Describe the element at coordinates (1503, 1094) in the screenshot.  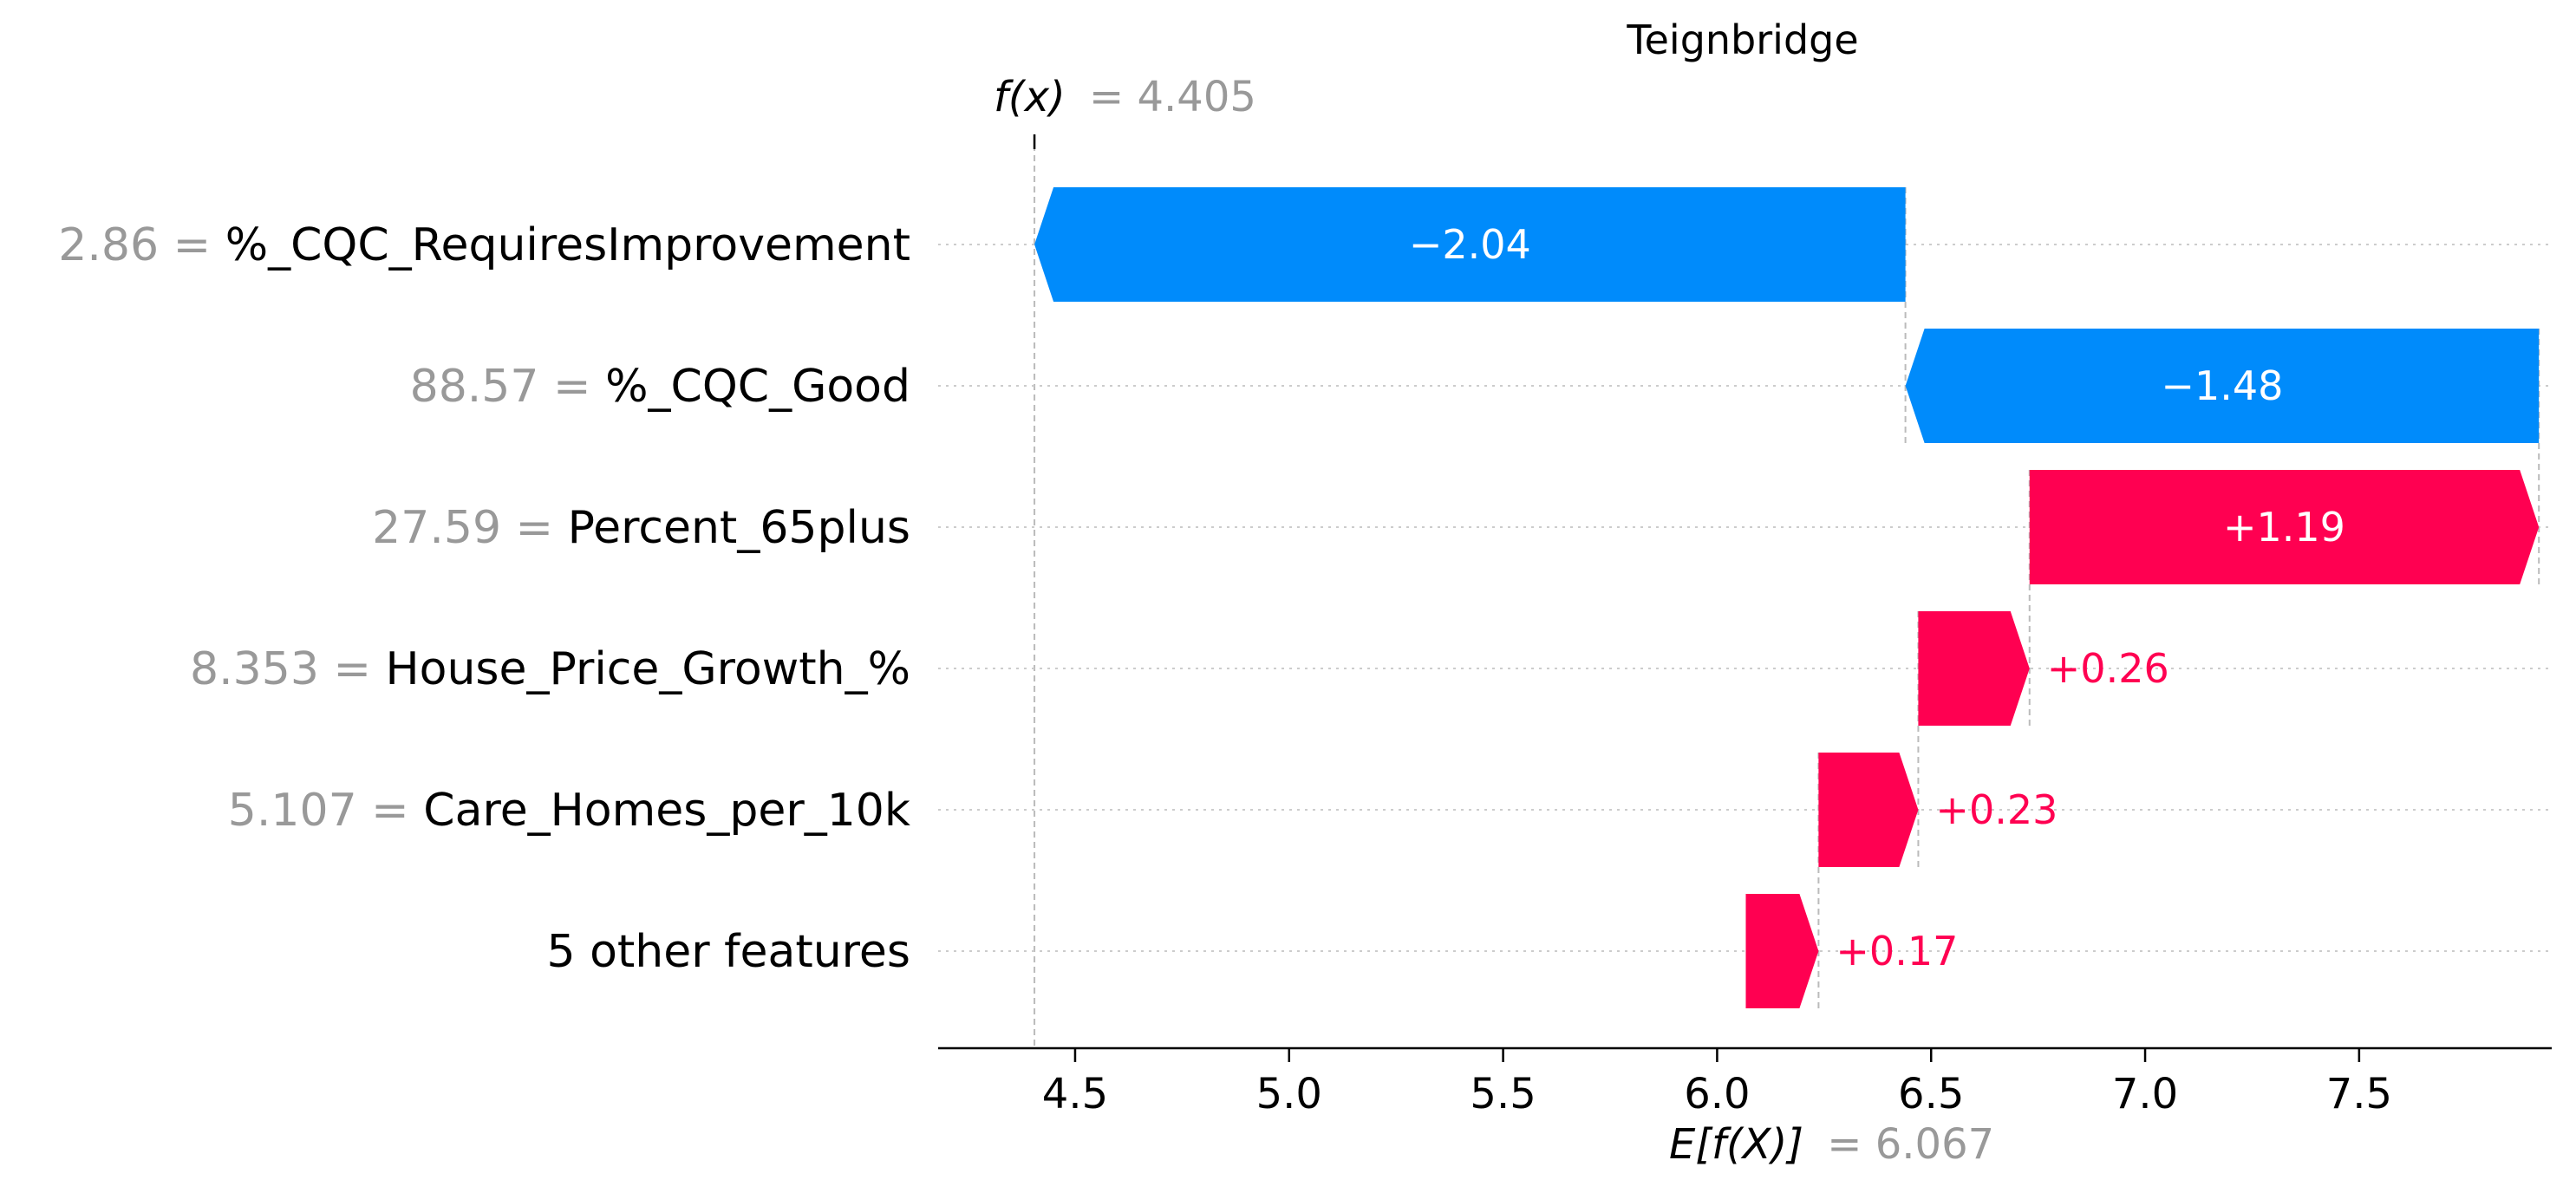
I see `x-tick-label: 5.5` at that location.